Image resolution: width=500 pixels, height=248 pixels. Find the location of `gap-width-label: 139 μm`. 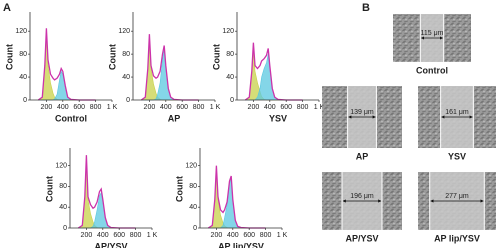

gap-width-label: 139 μm is located at coordinates (362, 112).